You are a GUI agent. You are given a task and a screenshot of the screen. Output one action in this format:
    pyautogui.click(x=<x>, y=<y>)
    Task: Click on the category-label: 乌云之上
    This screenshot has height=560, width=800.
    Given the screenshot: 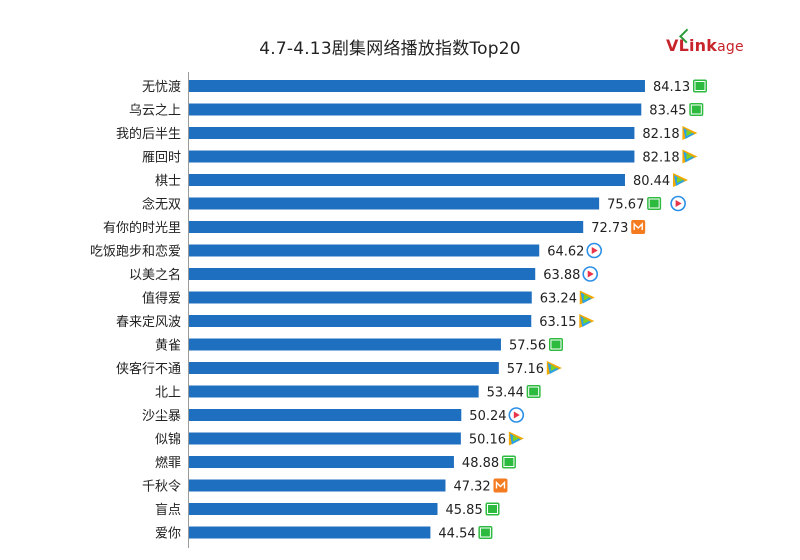 What is the action you would take?
    pyautogui.click(x=155, y=111)
    